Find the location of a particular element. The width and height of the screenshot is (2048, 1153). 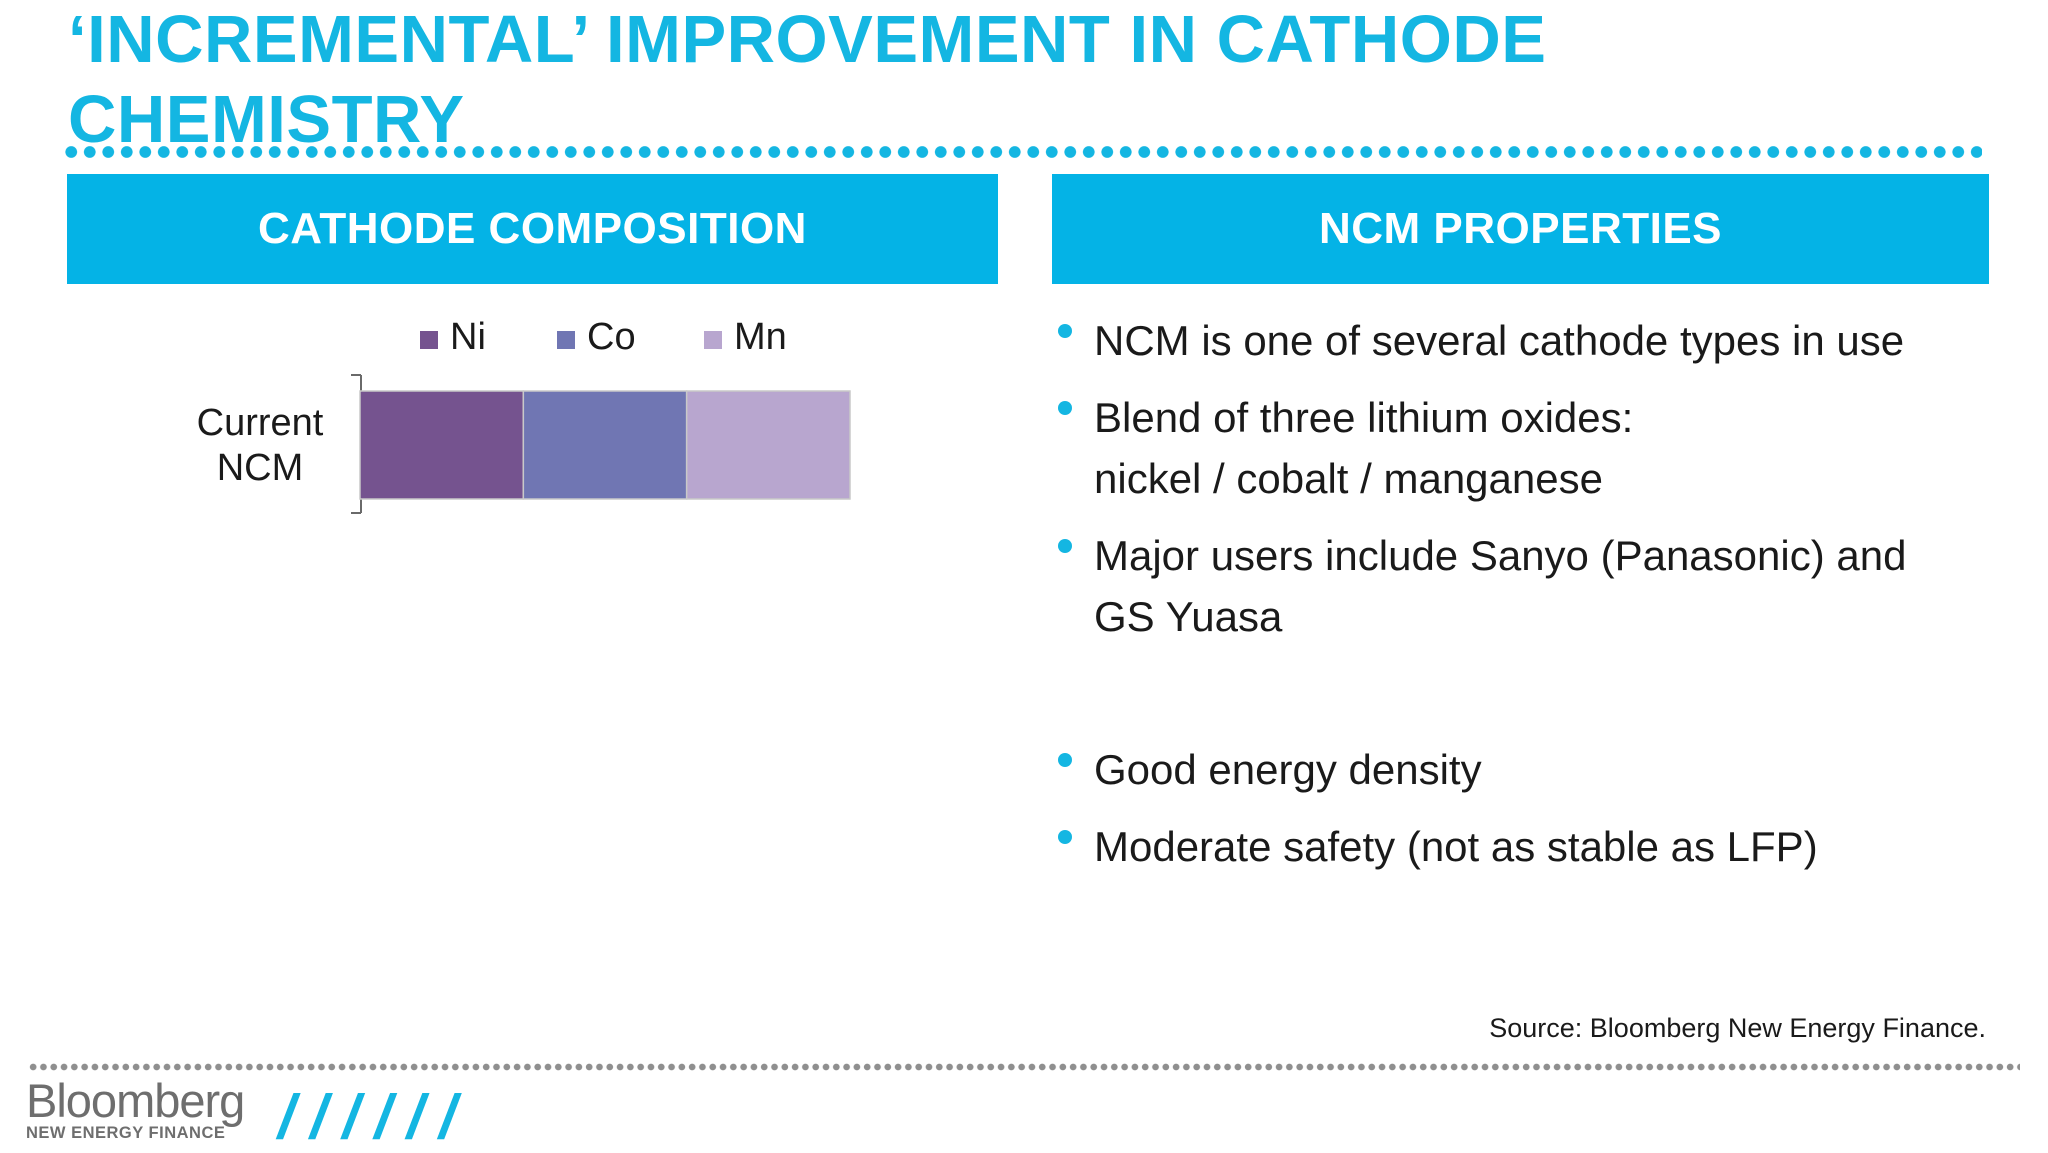

bullet-item: Moderate safety (not as stable as LFP) is located at coordinates (1532, 846).